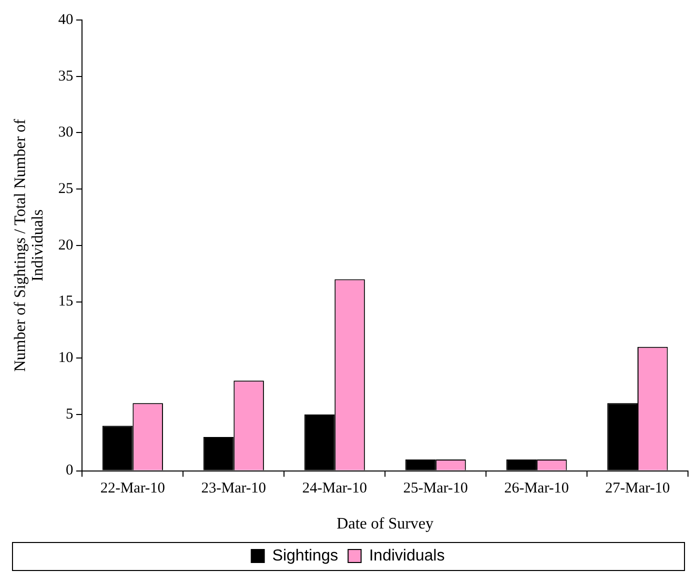  What do you see at coordinates (435, 488) in the screenshot?
I see `x-tick-label: 25-Mar-10` at bounding box center [435, 488].